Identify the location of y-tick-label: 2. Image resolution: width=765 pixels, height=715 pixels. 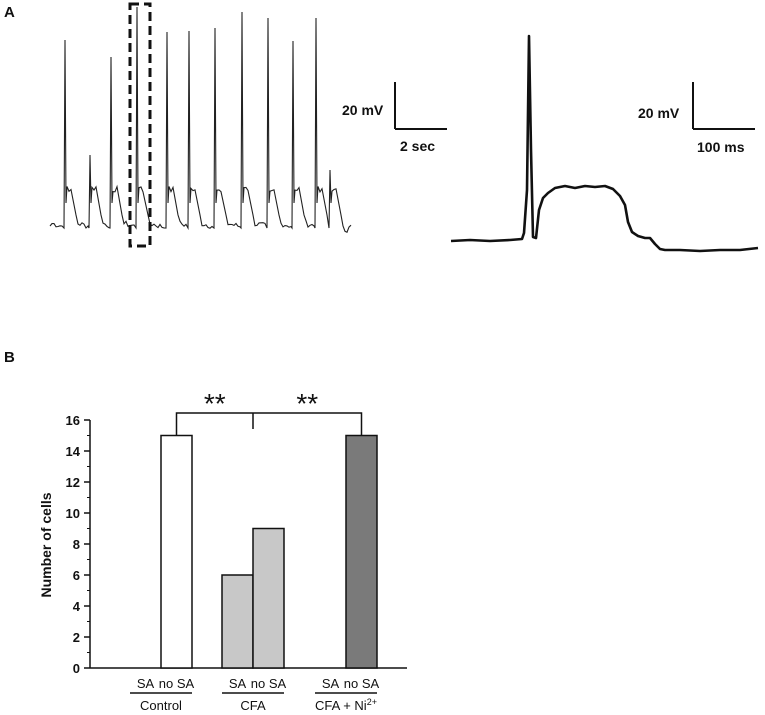
(76, 637).